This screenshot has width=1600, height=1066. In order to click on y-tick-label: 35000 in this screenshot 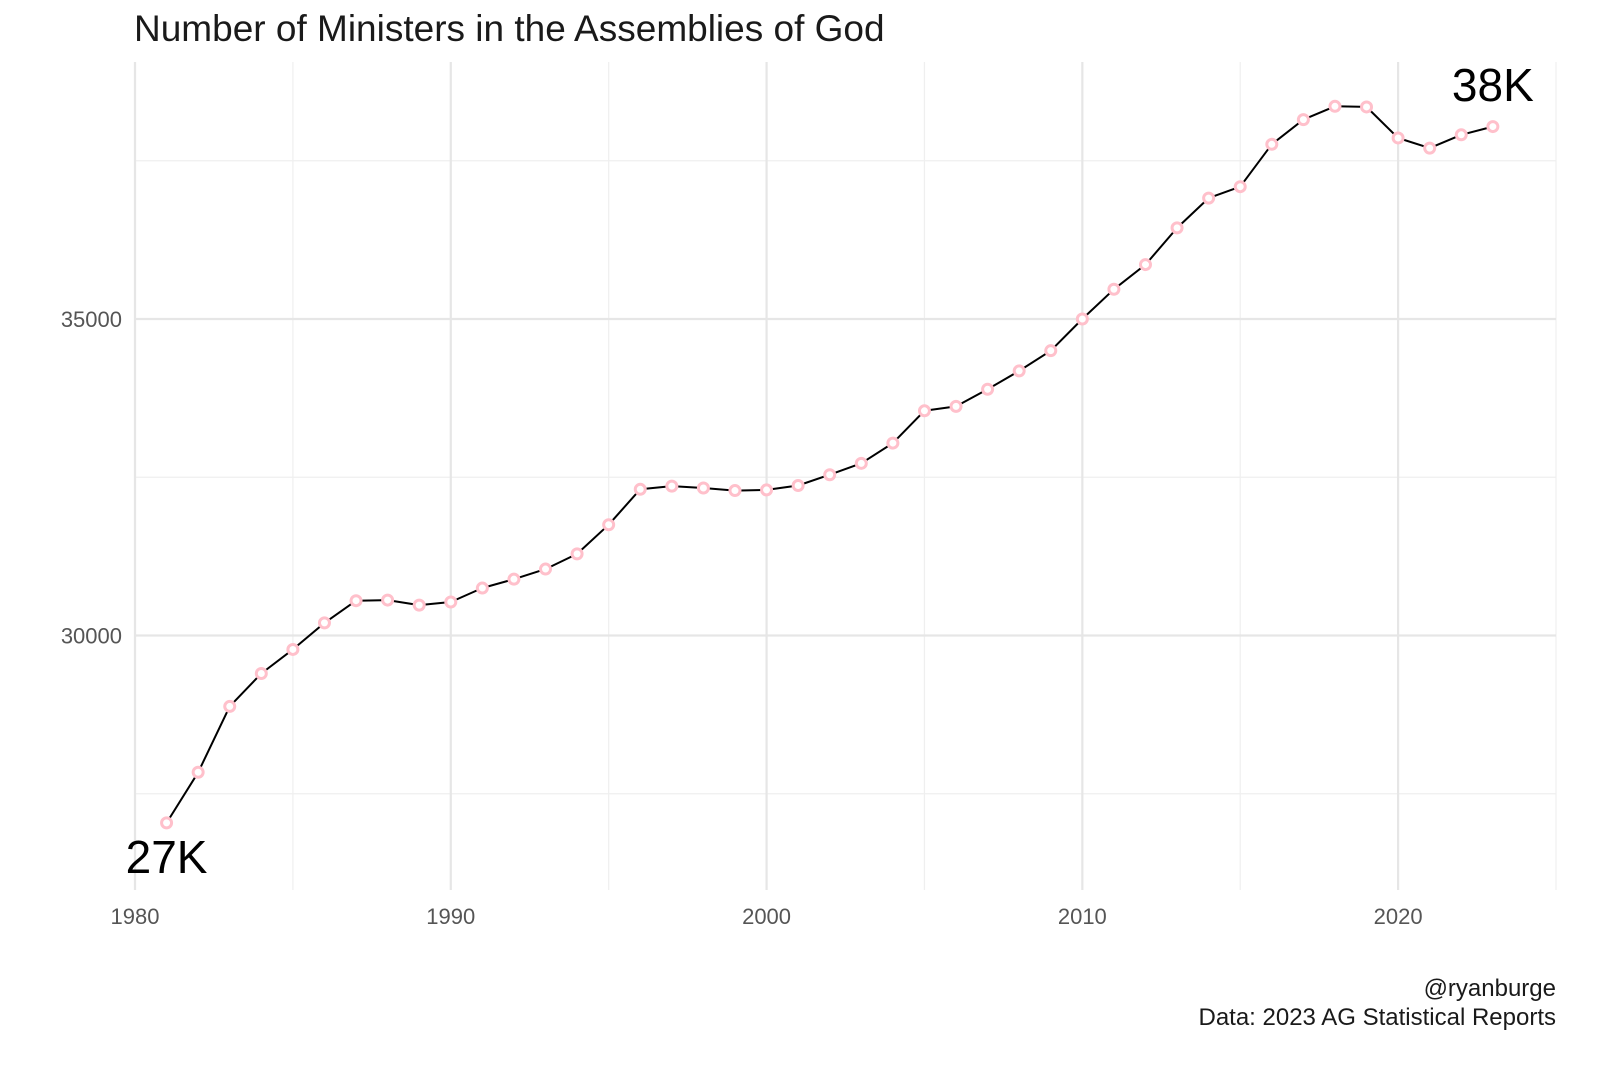, I will do `click(91, 319)`.